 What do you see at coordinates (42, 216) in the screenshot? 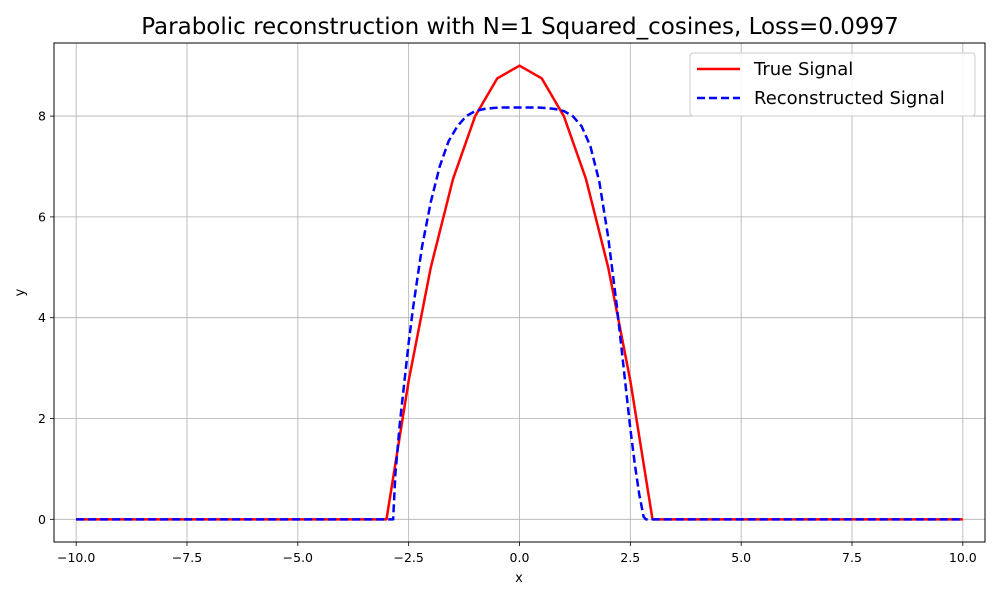
I see `y-tick-label: 6` at bounding box center [42, 216].